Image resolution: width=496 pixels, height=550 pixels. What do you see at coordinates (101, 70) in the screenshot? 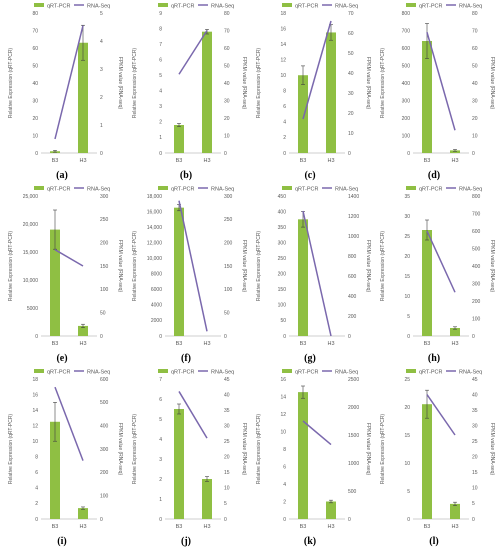
I see `y2-tick-label: 3` at bounding box center [101, 70].